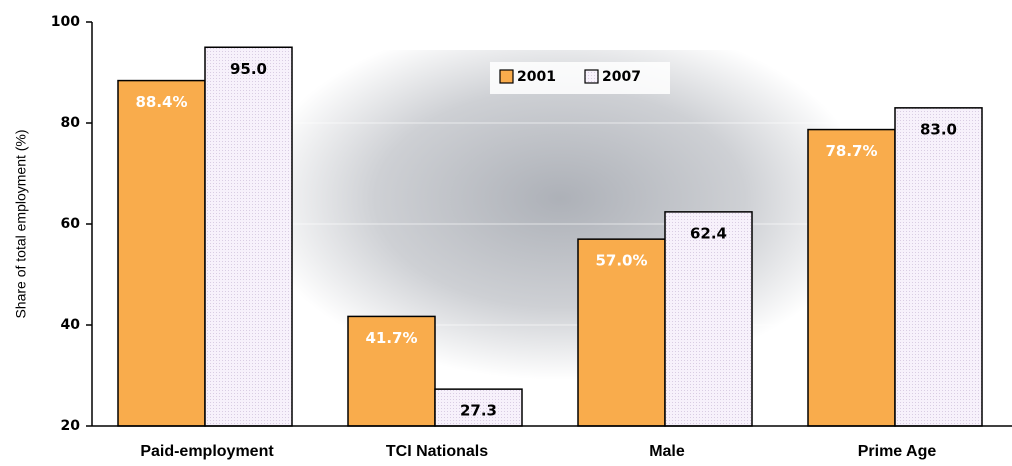  I want to click on value-label: 57.0%, so click(621, 261).